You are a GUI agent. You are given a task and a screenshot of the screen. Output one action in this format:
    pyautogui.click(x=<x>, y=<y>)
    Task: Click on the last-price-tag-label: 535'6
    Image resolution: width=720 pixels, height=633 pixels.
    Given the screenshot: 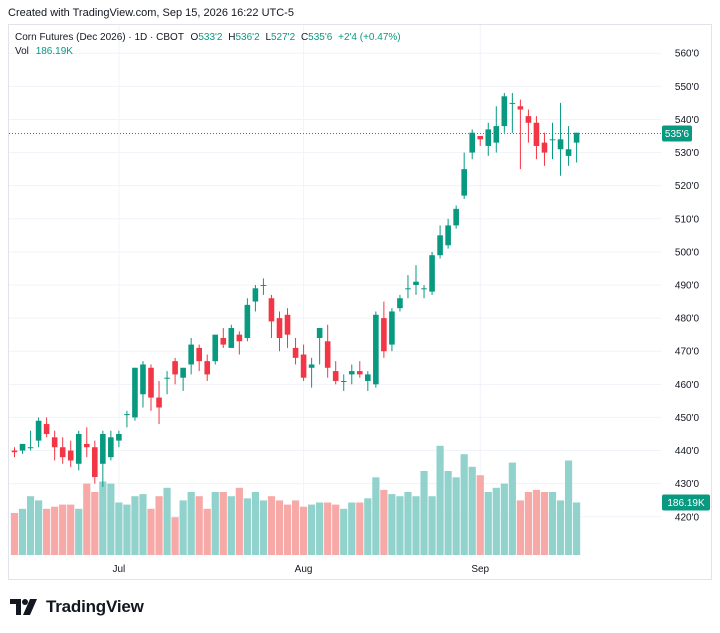 What is the action you would take?
    pyautogui.click(x=677, y=134)
    